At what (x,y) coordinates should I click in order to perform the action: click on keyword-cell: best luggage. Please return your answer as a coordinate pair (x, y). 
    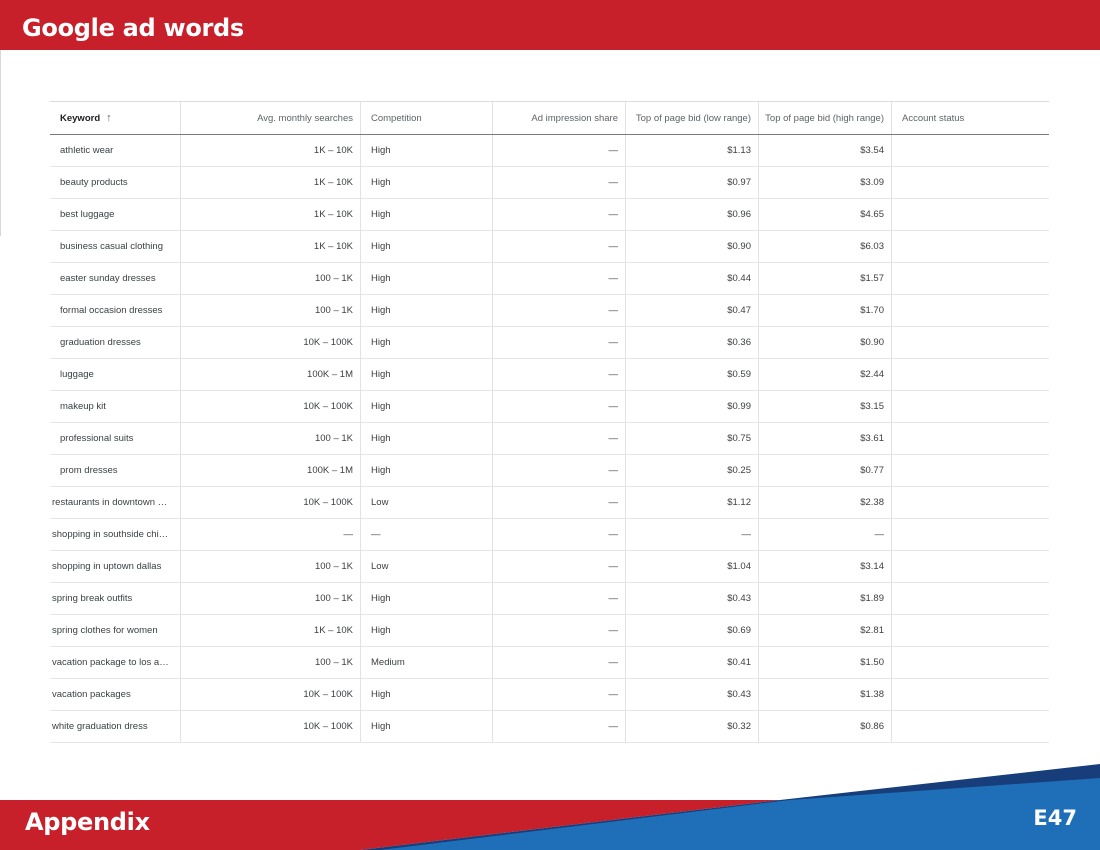
    Looking at the image, I should click on (115, 214).